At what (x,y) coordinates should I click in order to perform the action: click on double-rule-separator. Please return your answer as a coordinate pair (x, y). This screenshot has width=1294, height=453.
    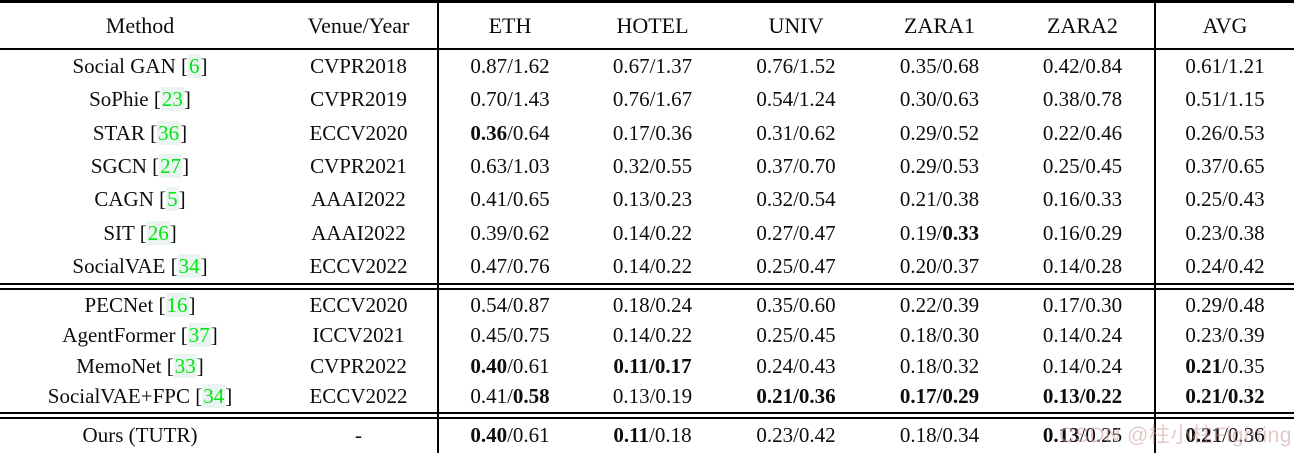
    Looking at the image, I should click on (647, 415).